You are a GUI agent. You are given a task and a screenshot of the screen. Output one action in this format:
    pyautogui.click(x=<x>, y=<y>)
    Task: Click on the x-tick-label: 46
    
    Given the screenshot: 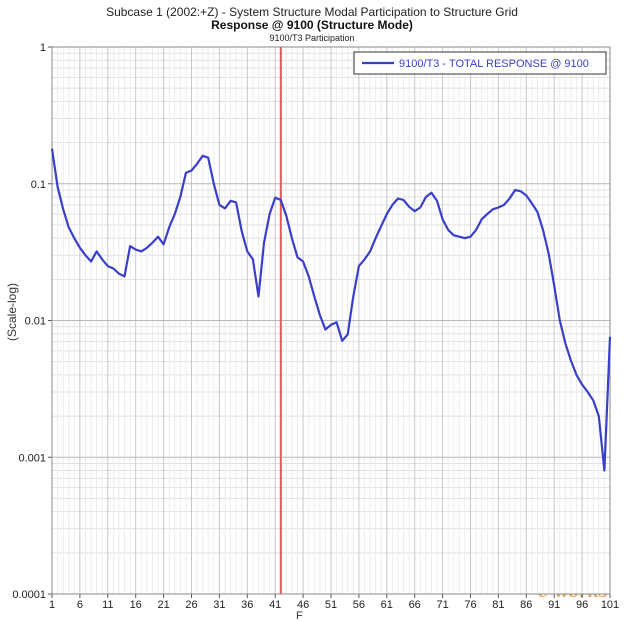 What is the action you would take?
    pyautogui.click(x=303, y=605)
    